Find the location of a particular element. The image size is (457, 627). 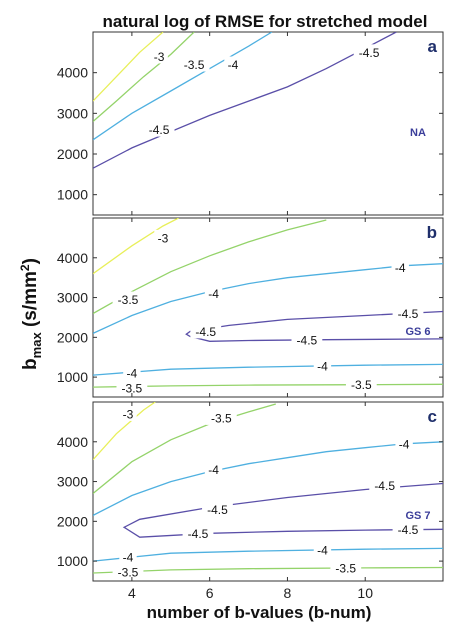

x-tick-label: 10 is located at coordinates (365, 593).